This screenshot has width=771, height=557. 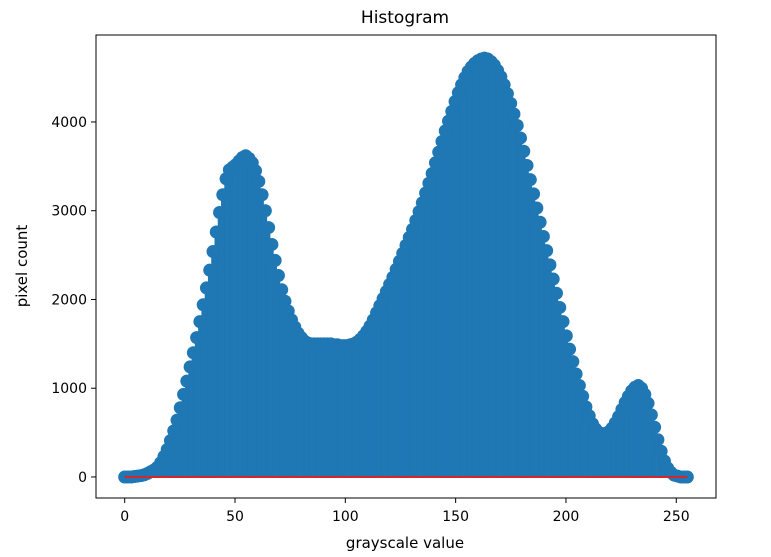 I want to click on x-tick-label-50: 50, so click(x=235, y=517).